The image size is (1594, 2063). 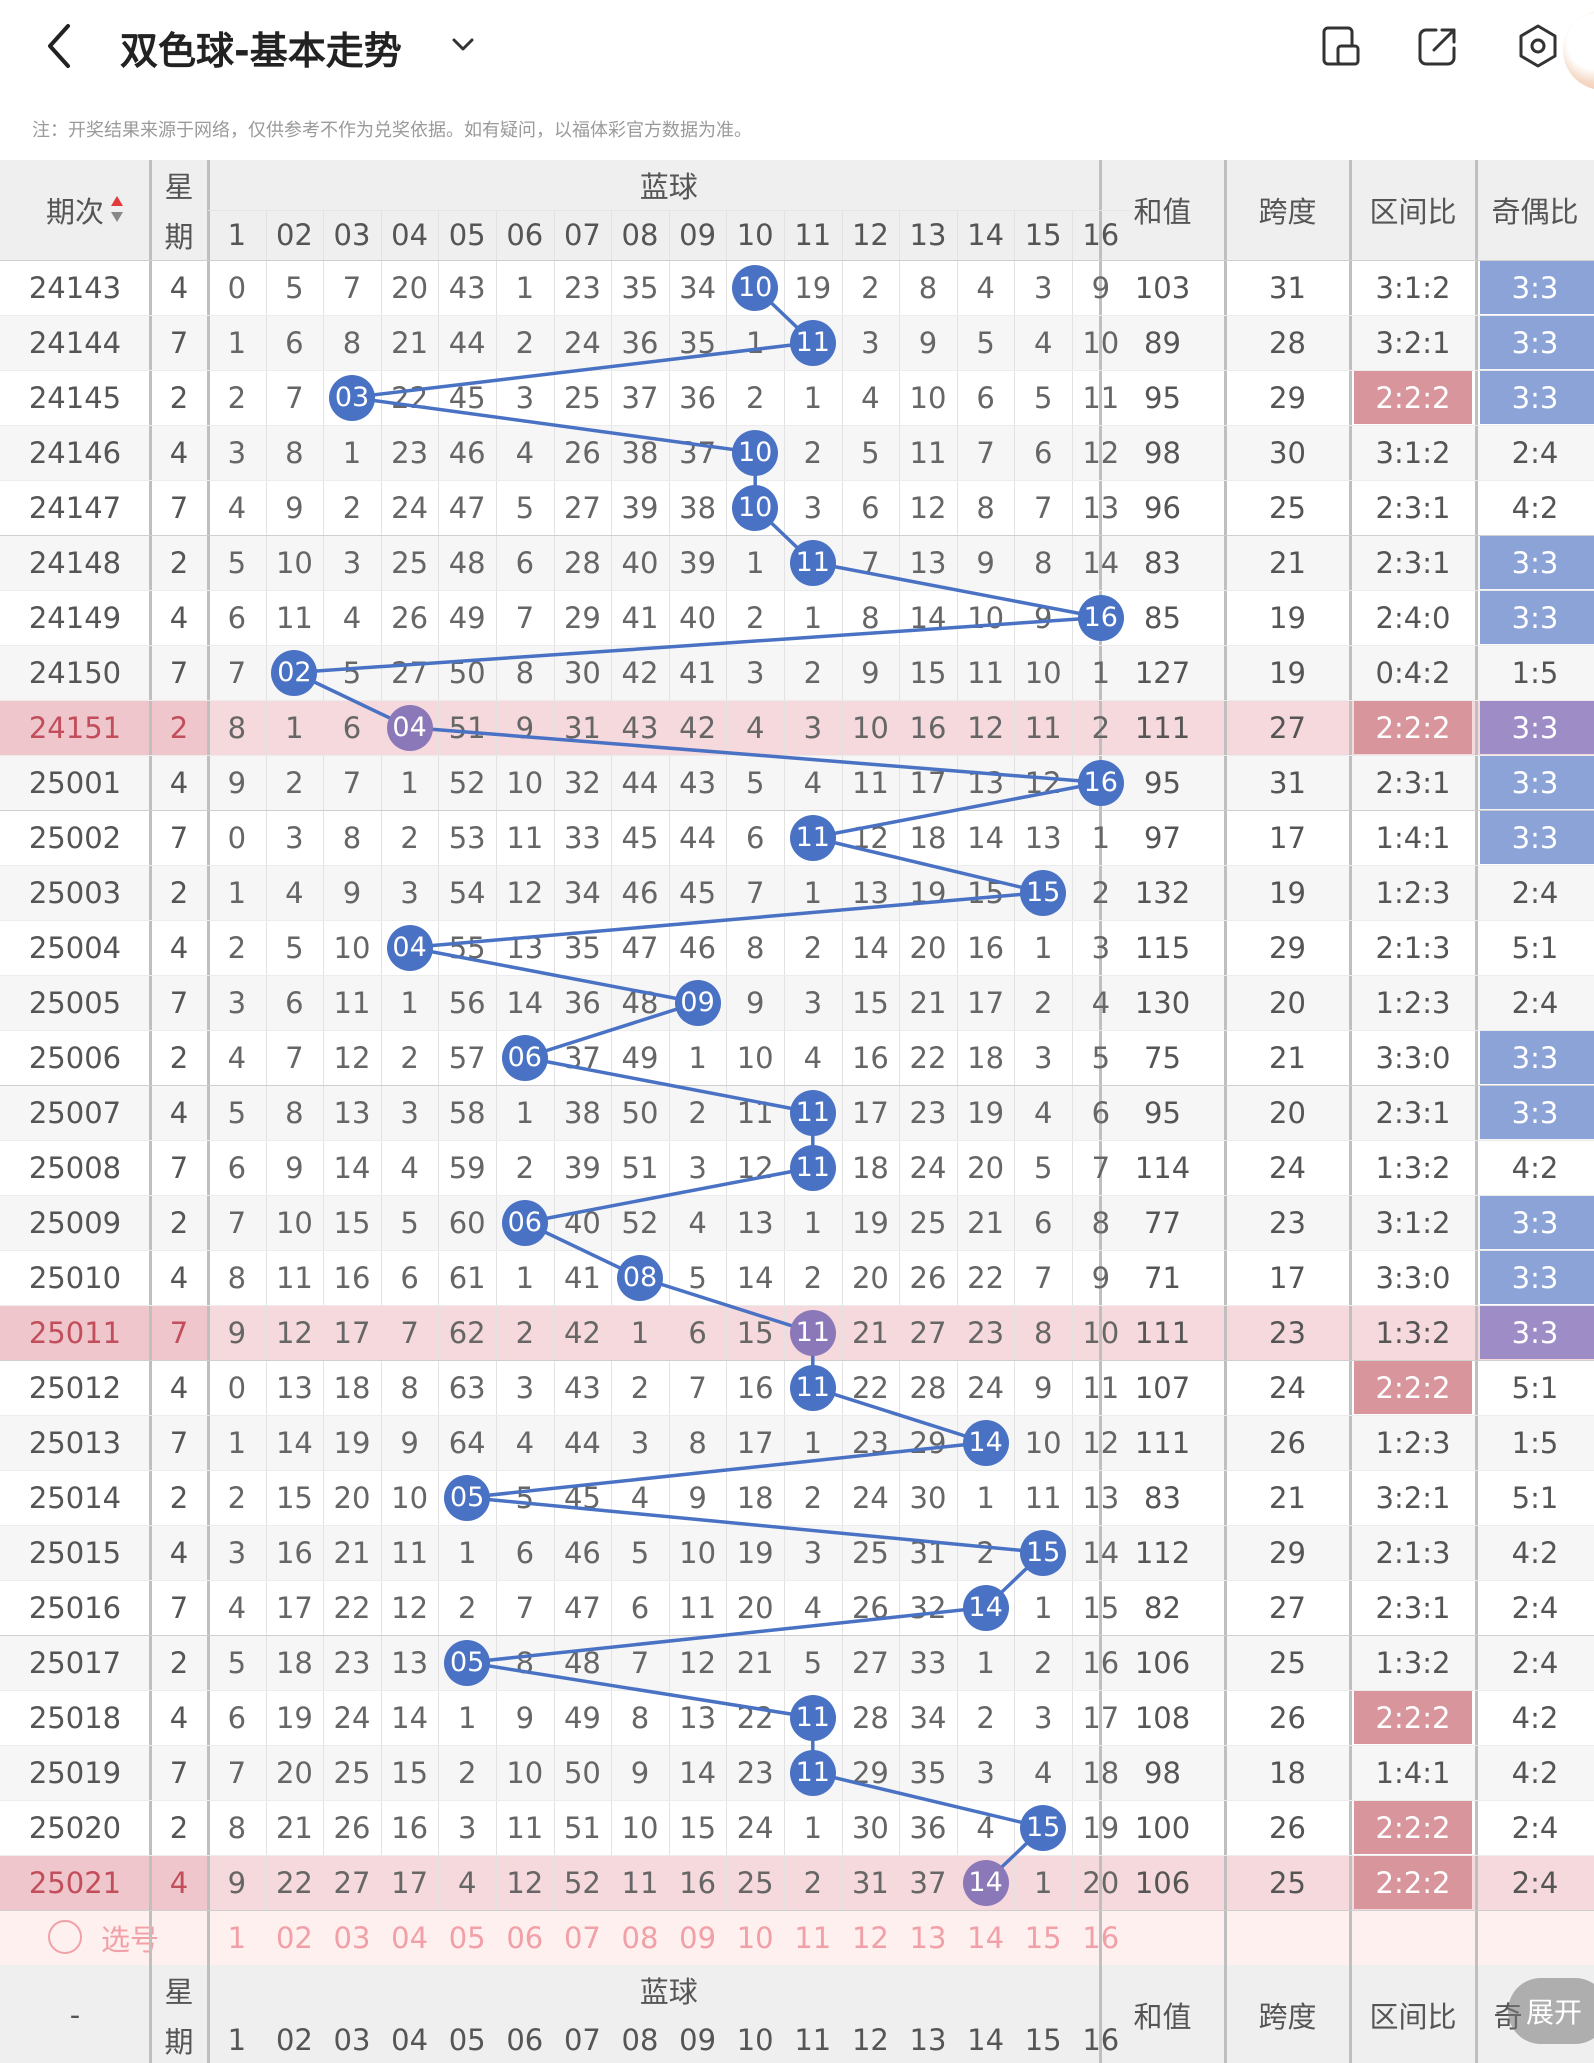 What do you see at coordinates (1413, 342) in the screenshot?
I see `zone-ratio-cell: 3:2:1` at bounding box center [1413, 342].